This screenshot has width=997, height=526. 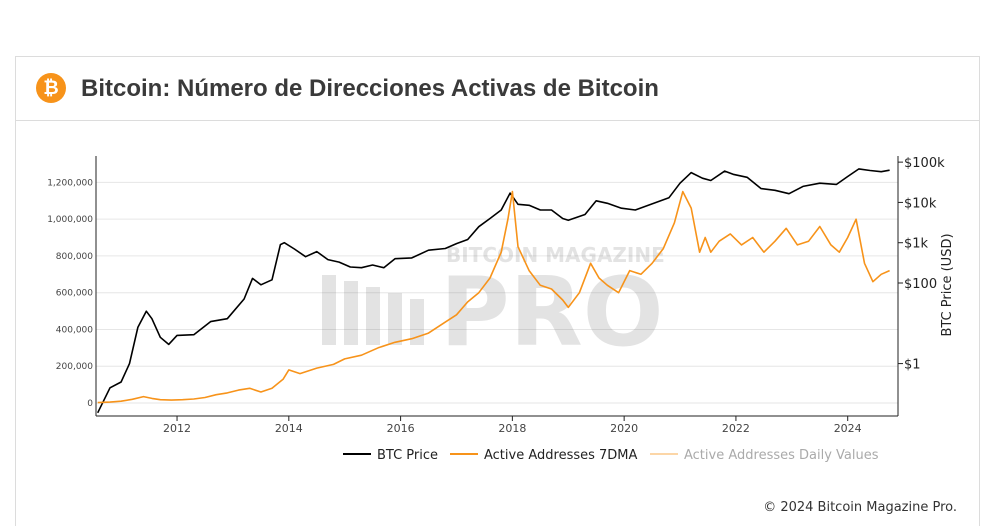 What do you see at coordinates (916, 244) in the screenshot?
I see `right-tick-label: $1k` at bounding box center [916, 244].